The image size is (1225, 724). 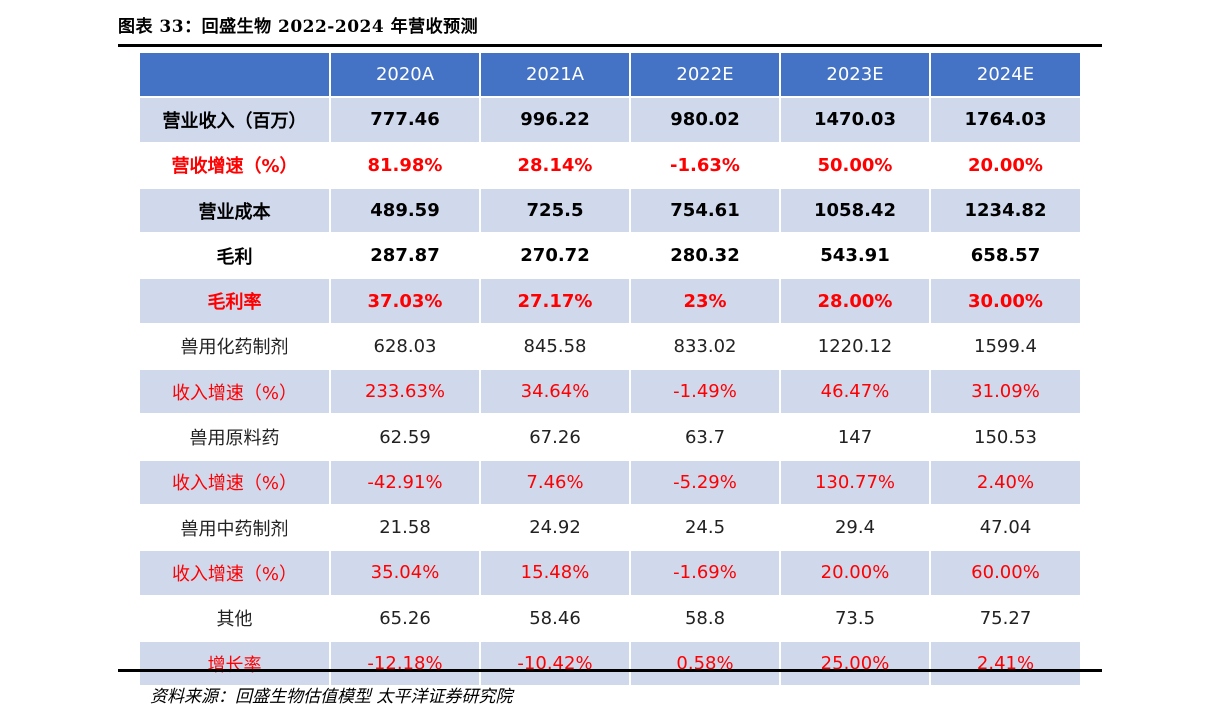 What do you see at coordinates (856, 347) in the screenshot?
I see `table-cell: 1220.12` at bounding box center [856, 347].